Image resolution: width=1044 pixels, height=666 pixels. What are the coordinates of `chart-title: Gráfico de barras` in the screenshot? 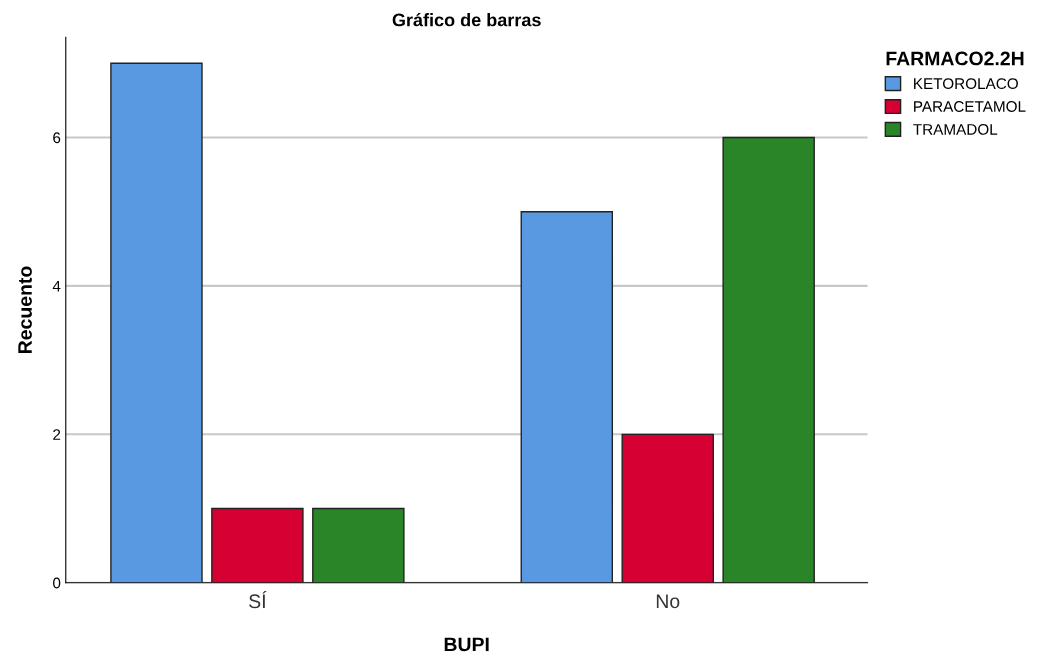 It's located at (466, 19).